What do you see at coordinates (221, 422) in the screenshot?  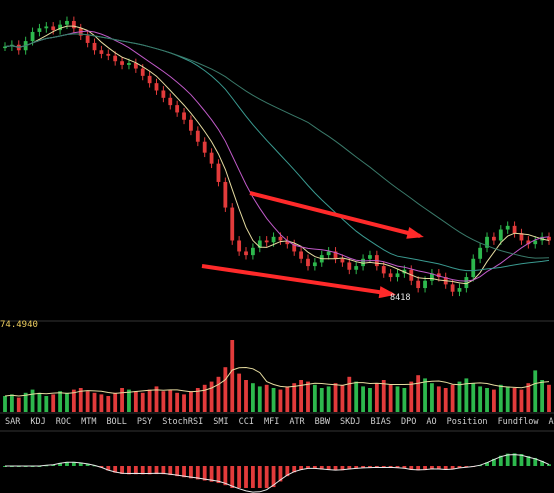 I see `indicator-tab: SMI` at bounding box center [221, 422].